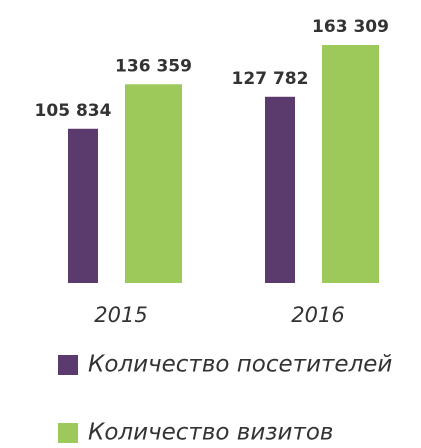 The height and width of the screenshot is (448, 421). Describe the element at coordinates (350, 27) in the screenshot. I see `value-label: 163 309` at that location.